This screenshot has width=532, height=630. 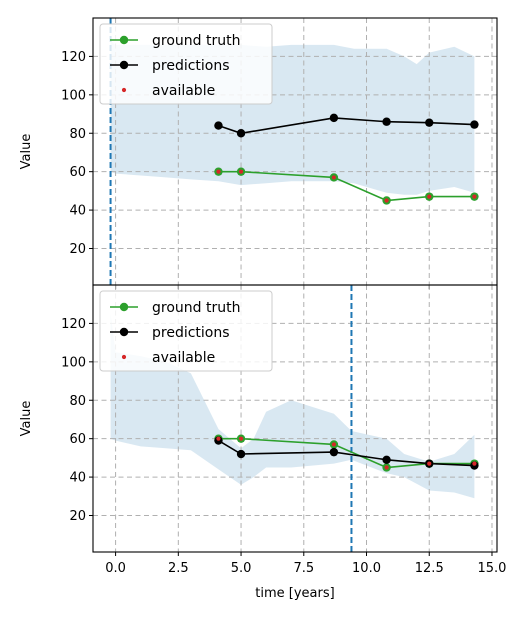 I want to click on x-tick-label: 5.0, so click(x=241, y=568).